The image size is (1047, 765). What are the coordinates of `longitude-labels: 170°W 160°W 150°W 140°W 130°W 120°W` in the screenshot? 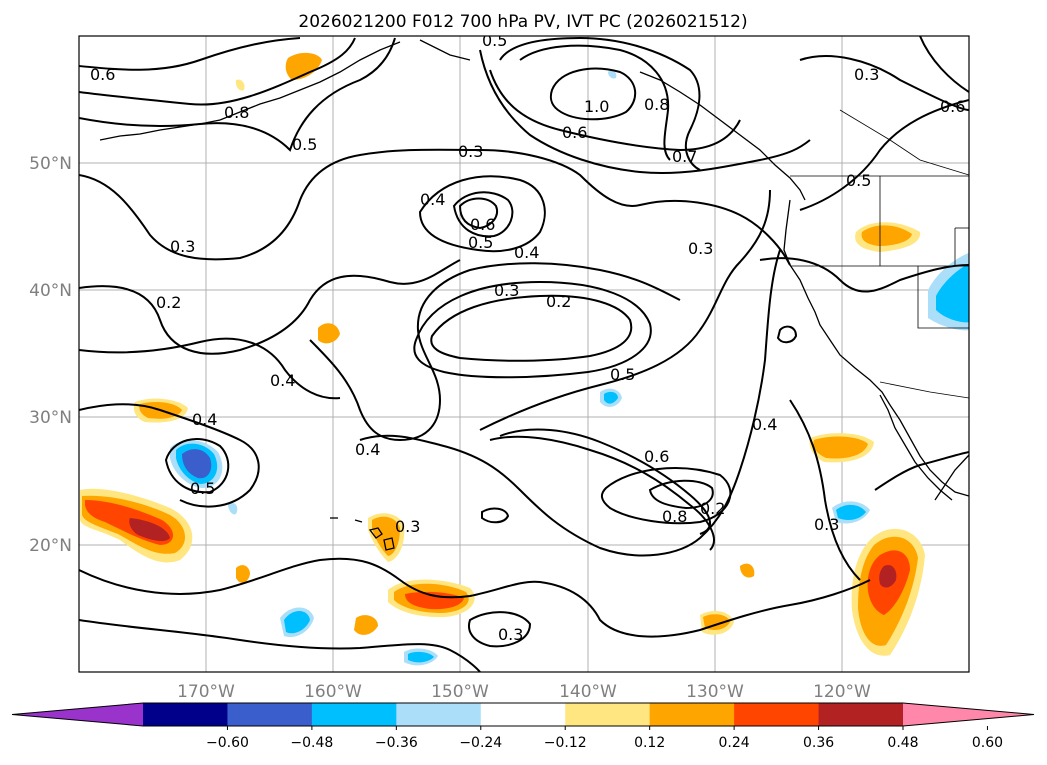 It's located at (524, 692).